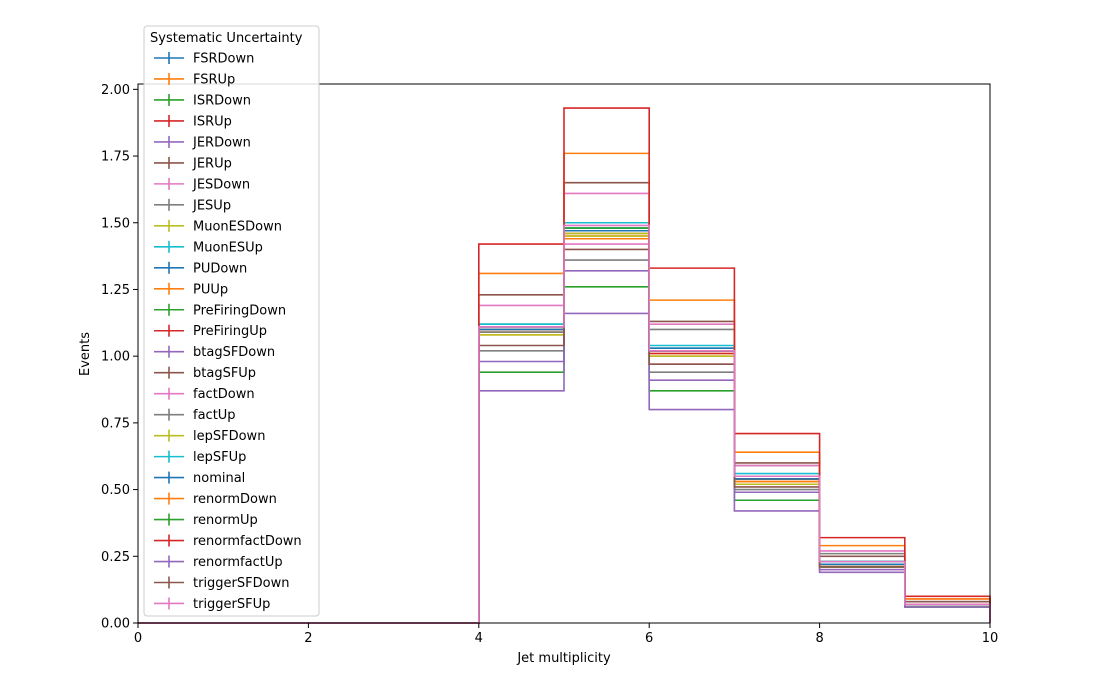 This screenshot has height=700, width=1100. I want to click on legend-title: Systematic Uncertainty, so click(226, 38).